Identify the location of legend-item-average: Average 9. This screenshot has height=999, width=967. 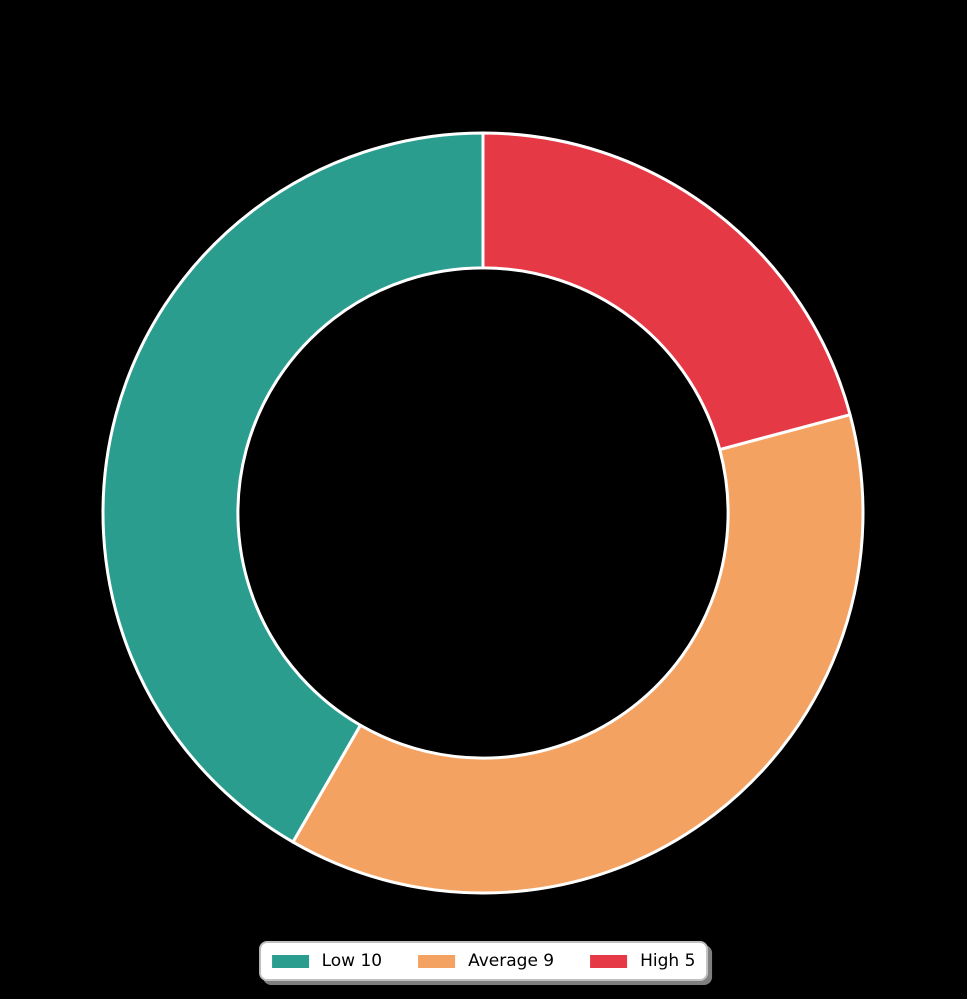
(486, 960).